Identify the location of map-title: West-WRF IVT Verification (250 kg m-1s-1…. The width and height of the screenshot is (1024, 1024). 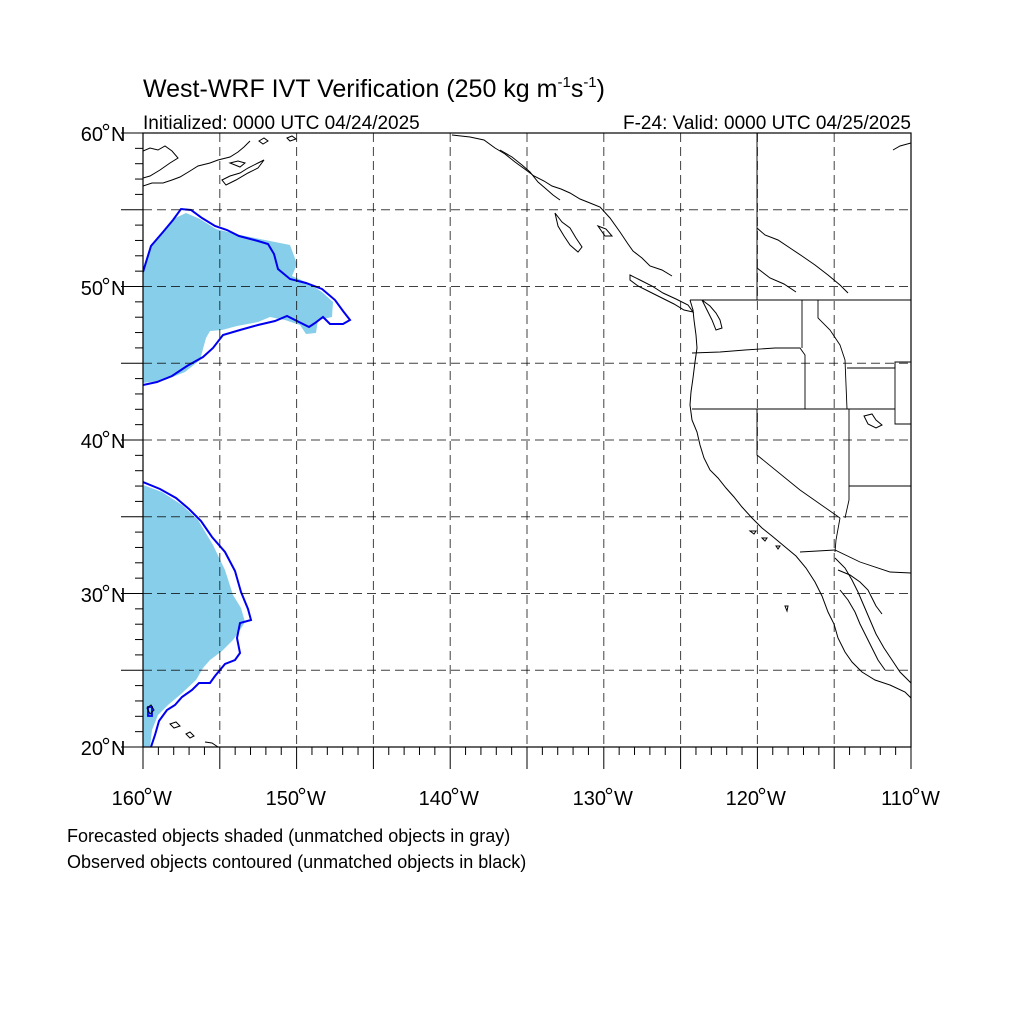
(374, 88).